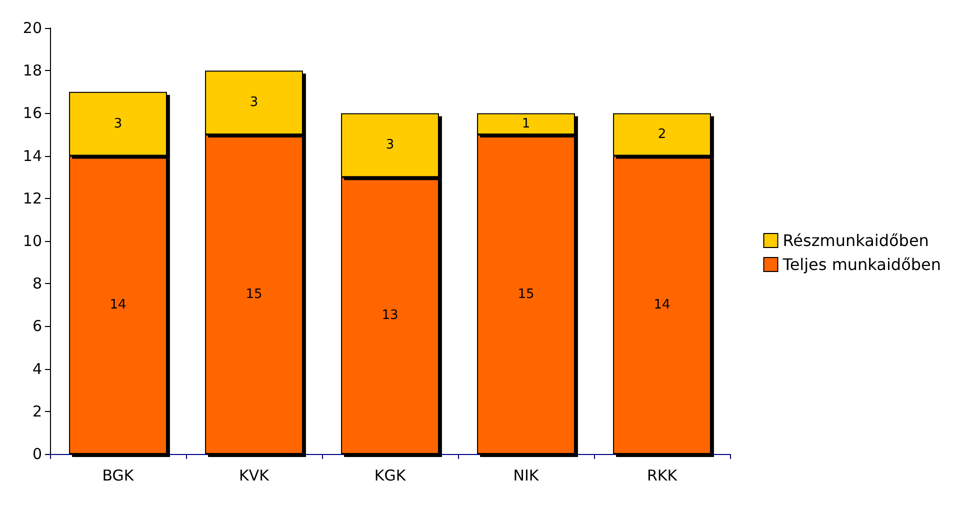 The height and width of the screenshot is (505, 959). What do you see at coordinates (390, 316) in the screenshot?
I see `data-label: 13` at bounding box center [390, 316].